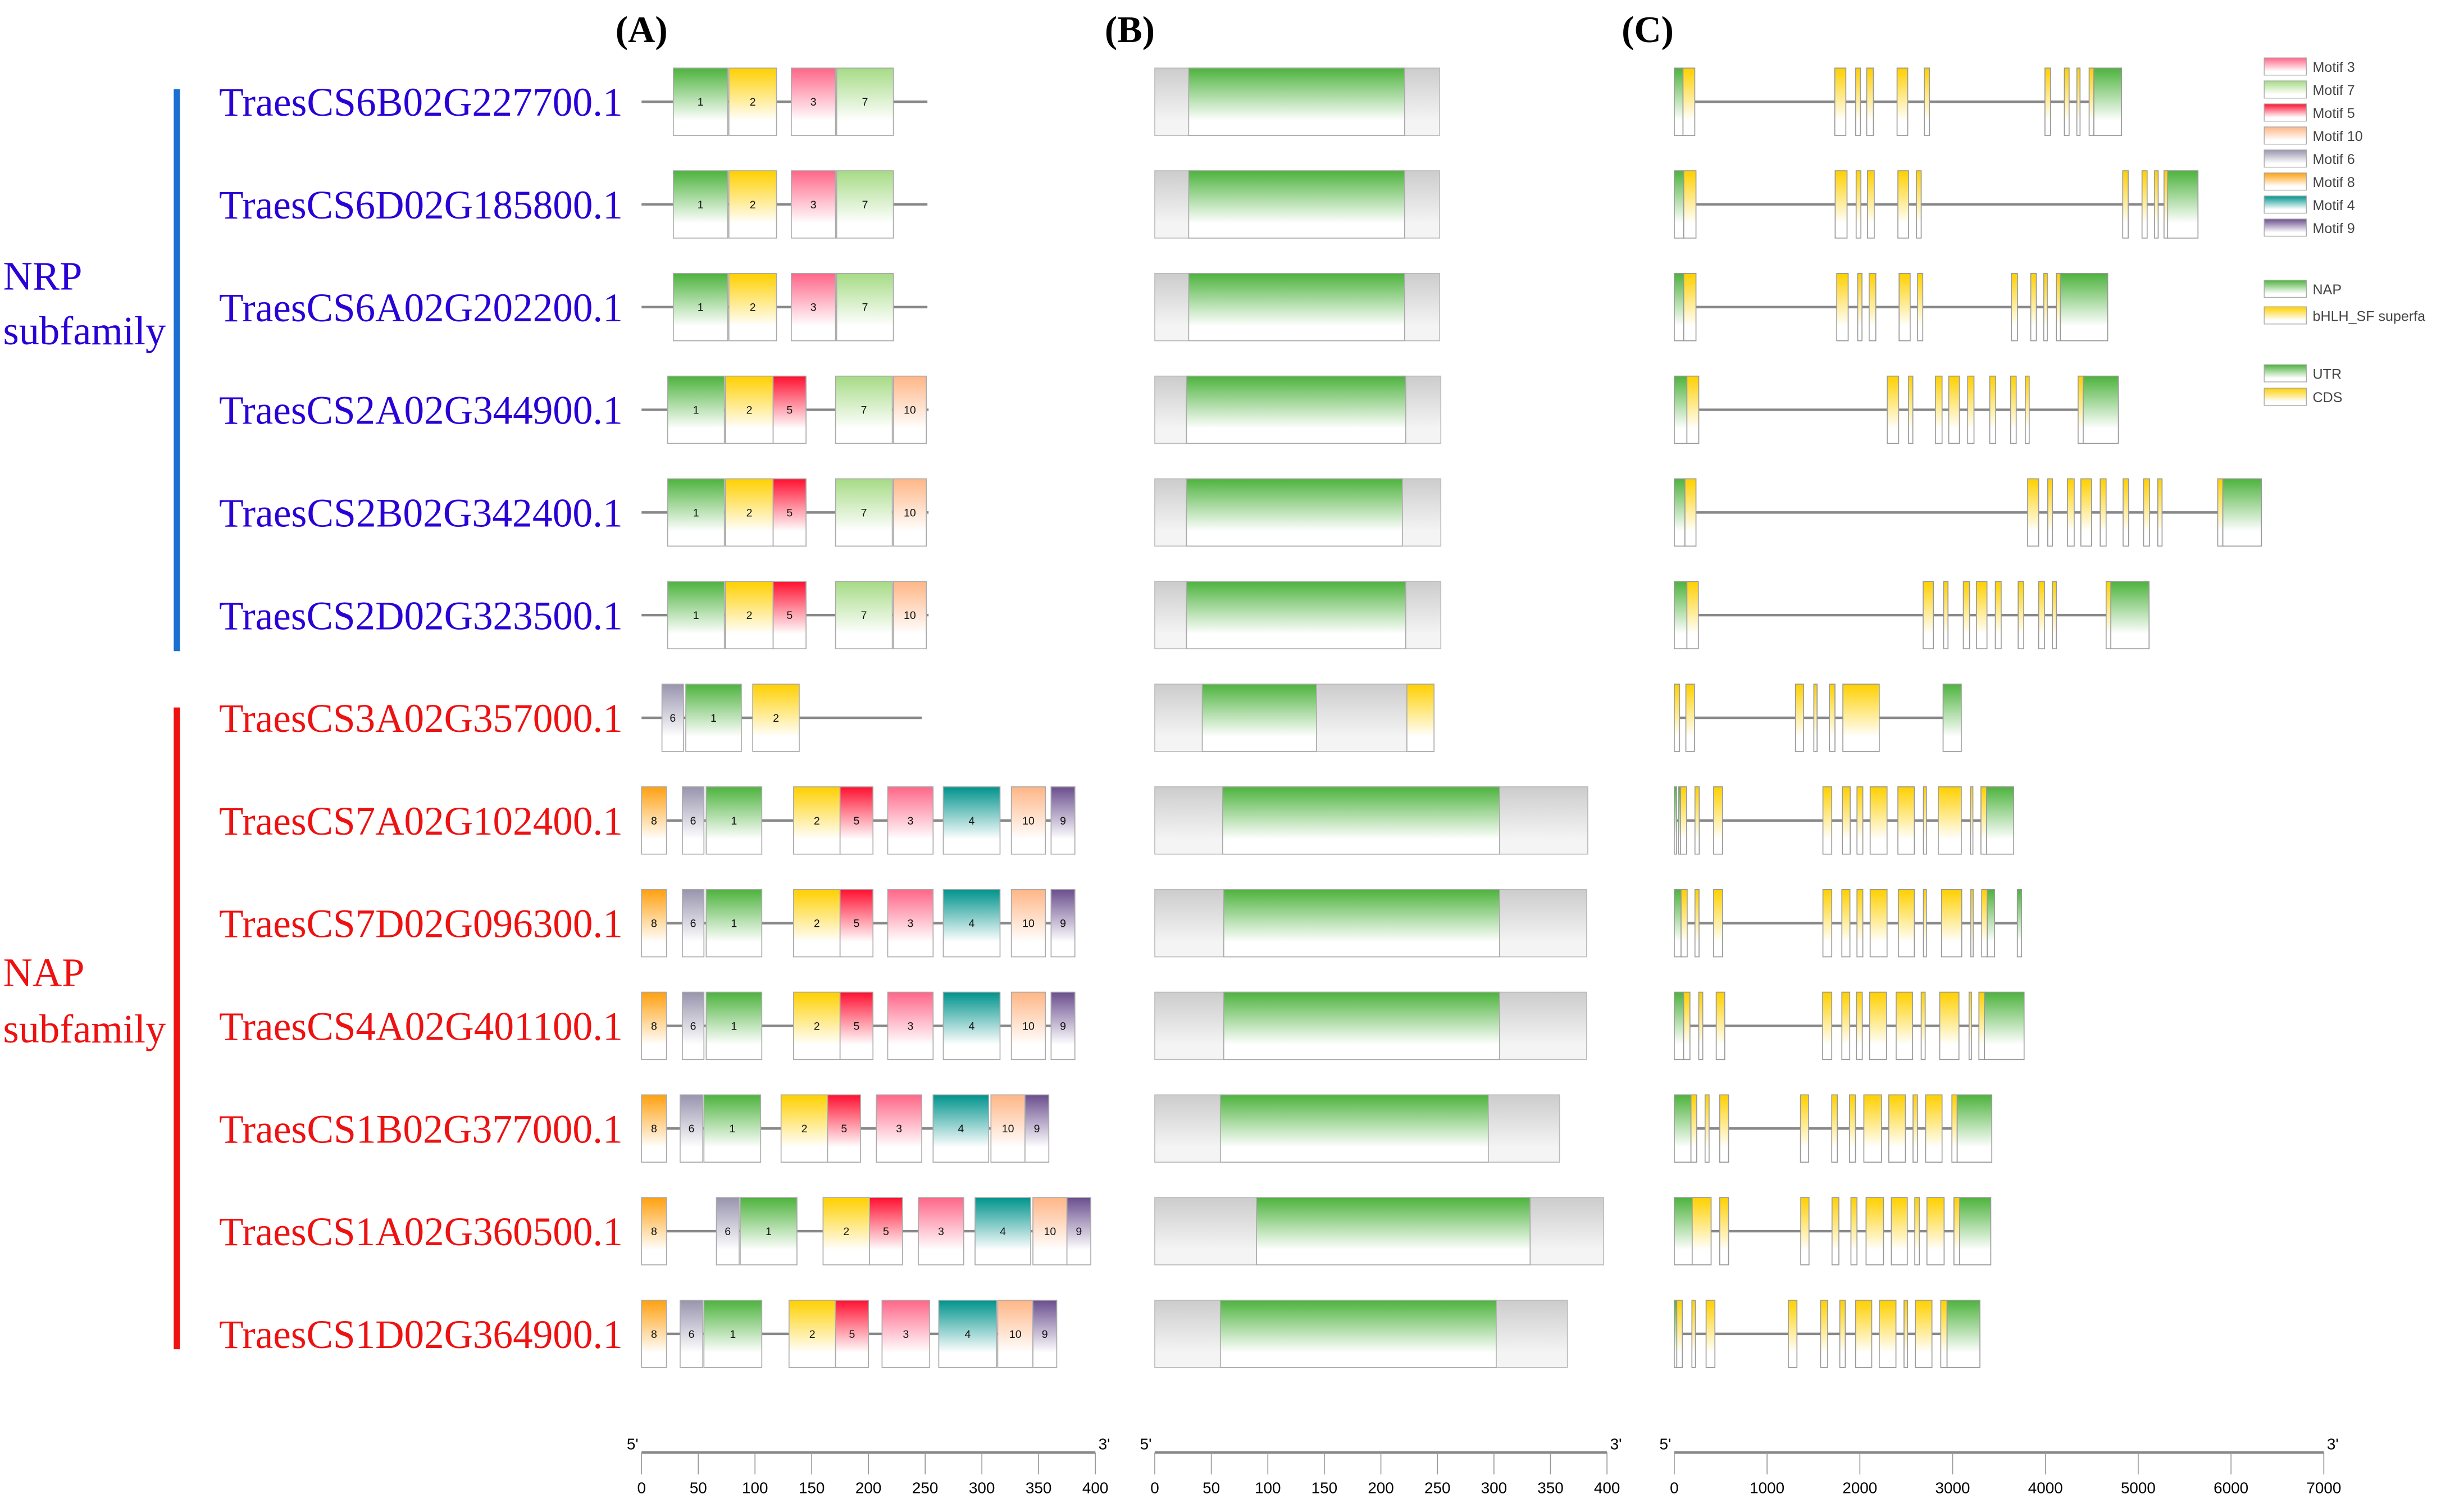 Image resolution: width=2441 pixels, height=1512 pixels. What do you see at coordinates (1550, 1488) in the screenshot?
I see `axis-tick-label: 350` at bounding box center [1550, 1488].